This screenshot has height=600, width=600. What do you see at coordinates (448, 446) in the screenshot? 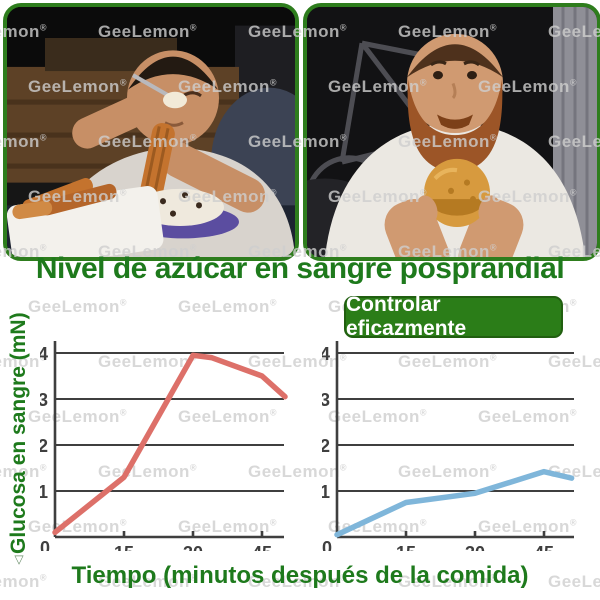
I see `right-chart-controlled-glucose: 15 30 45 0 1 2 3 4` at bounding box center [448, 446].